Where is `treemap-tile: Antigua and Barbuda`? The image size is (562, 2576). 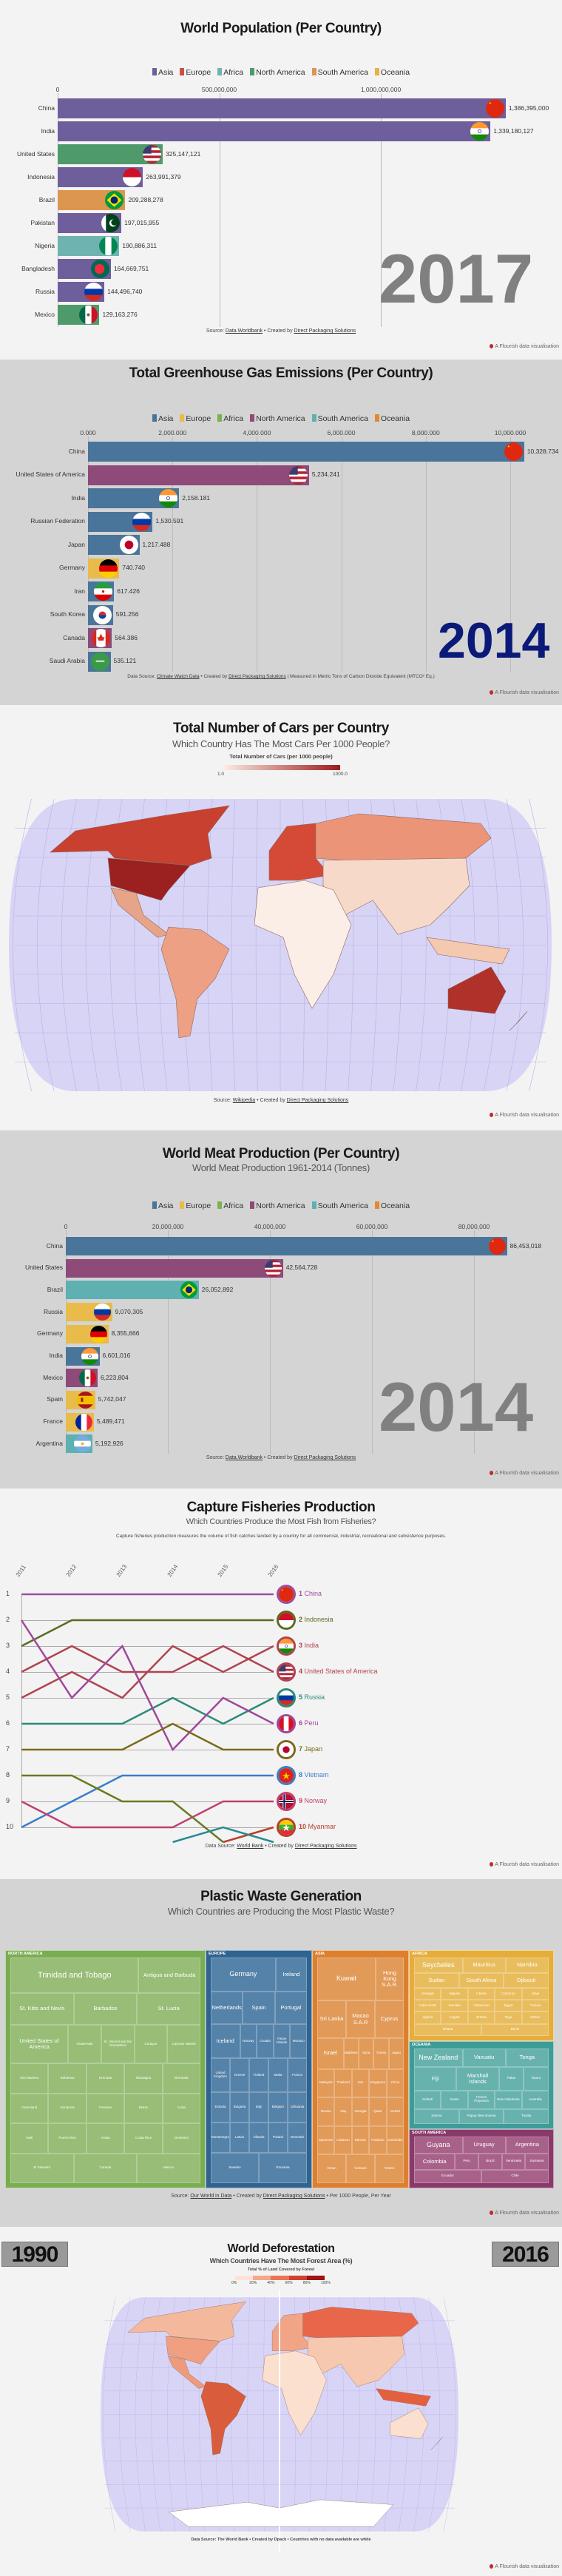 treemap-tile: Antigua and Barbuda is located at coordinates (169, 1975).